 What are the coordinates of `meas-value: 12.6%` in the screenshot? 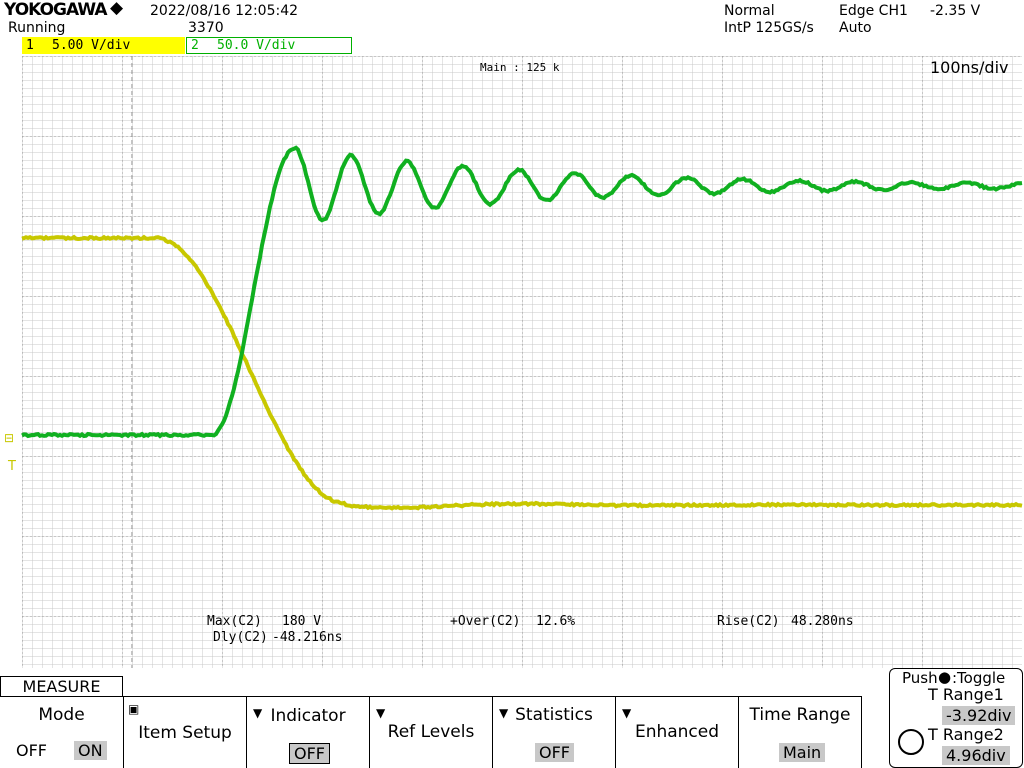 It's located at (555, 622).